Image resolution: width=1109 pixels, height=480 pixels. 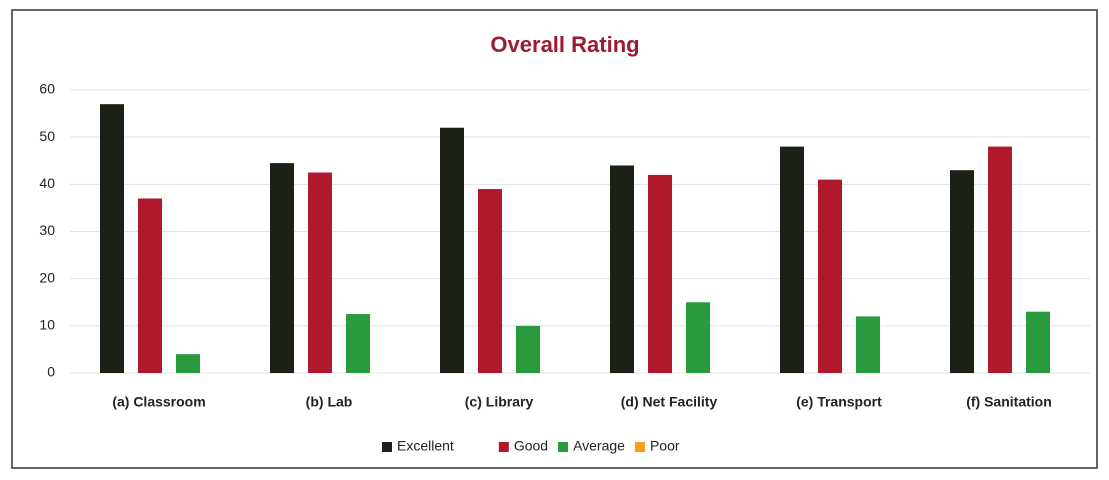 What do you see at coordinates (47, 89) in the screenshot?
I see `y-tick-label: 60` at bounding box center [47, 89].